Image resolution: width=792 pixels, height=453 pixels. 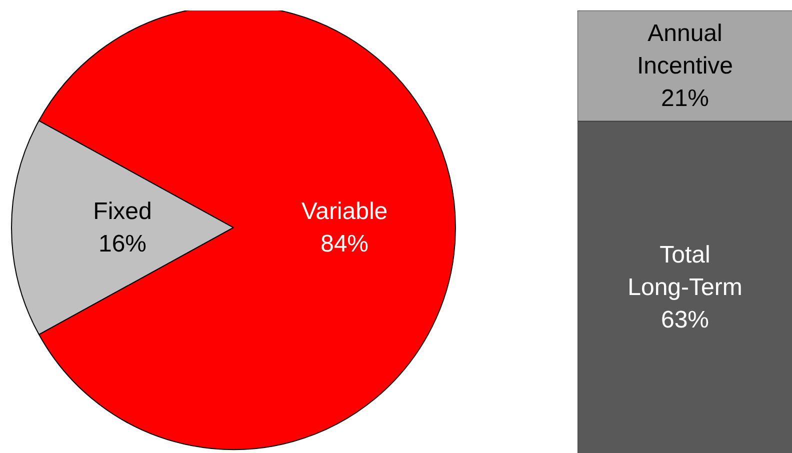 I want to click on data-label: 63%, so click(x=685, y=320).